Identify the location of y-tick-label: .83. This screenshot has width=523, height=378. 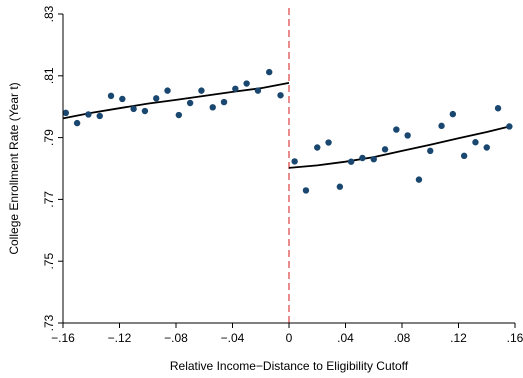
(49, 13).